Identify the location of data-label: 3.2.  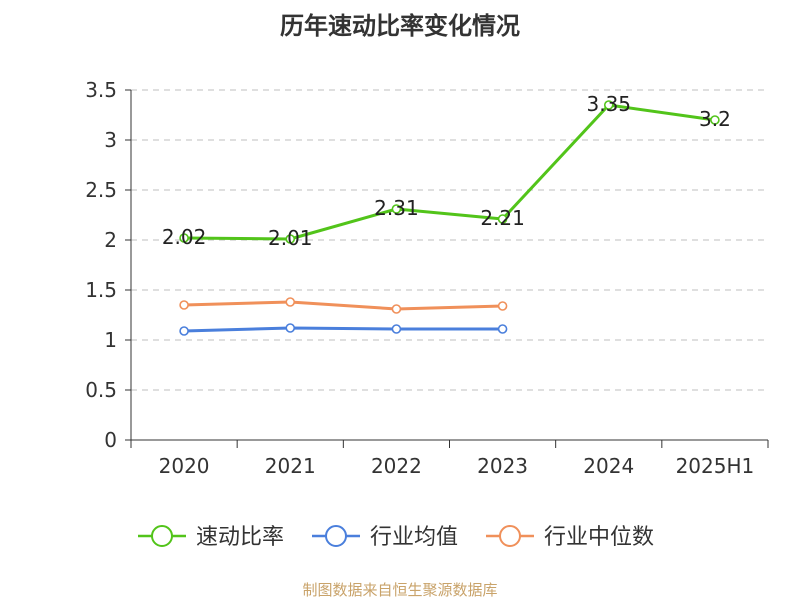
(715, 119).